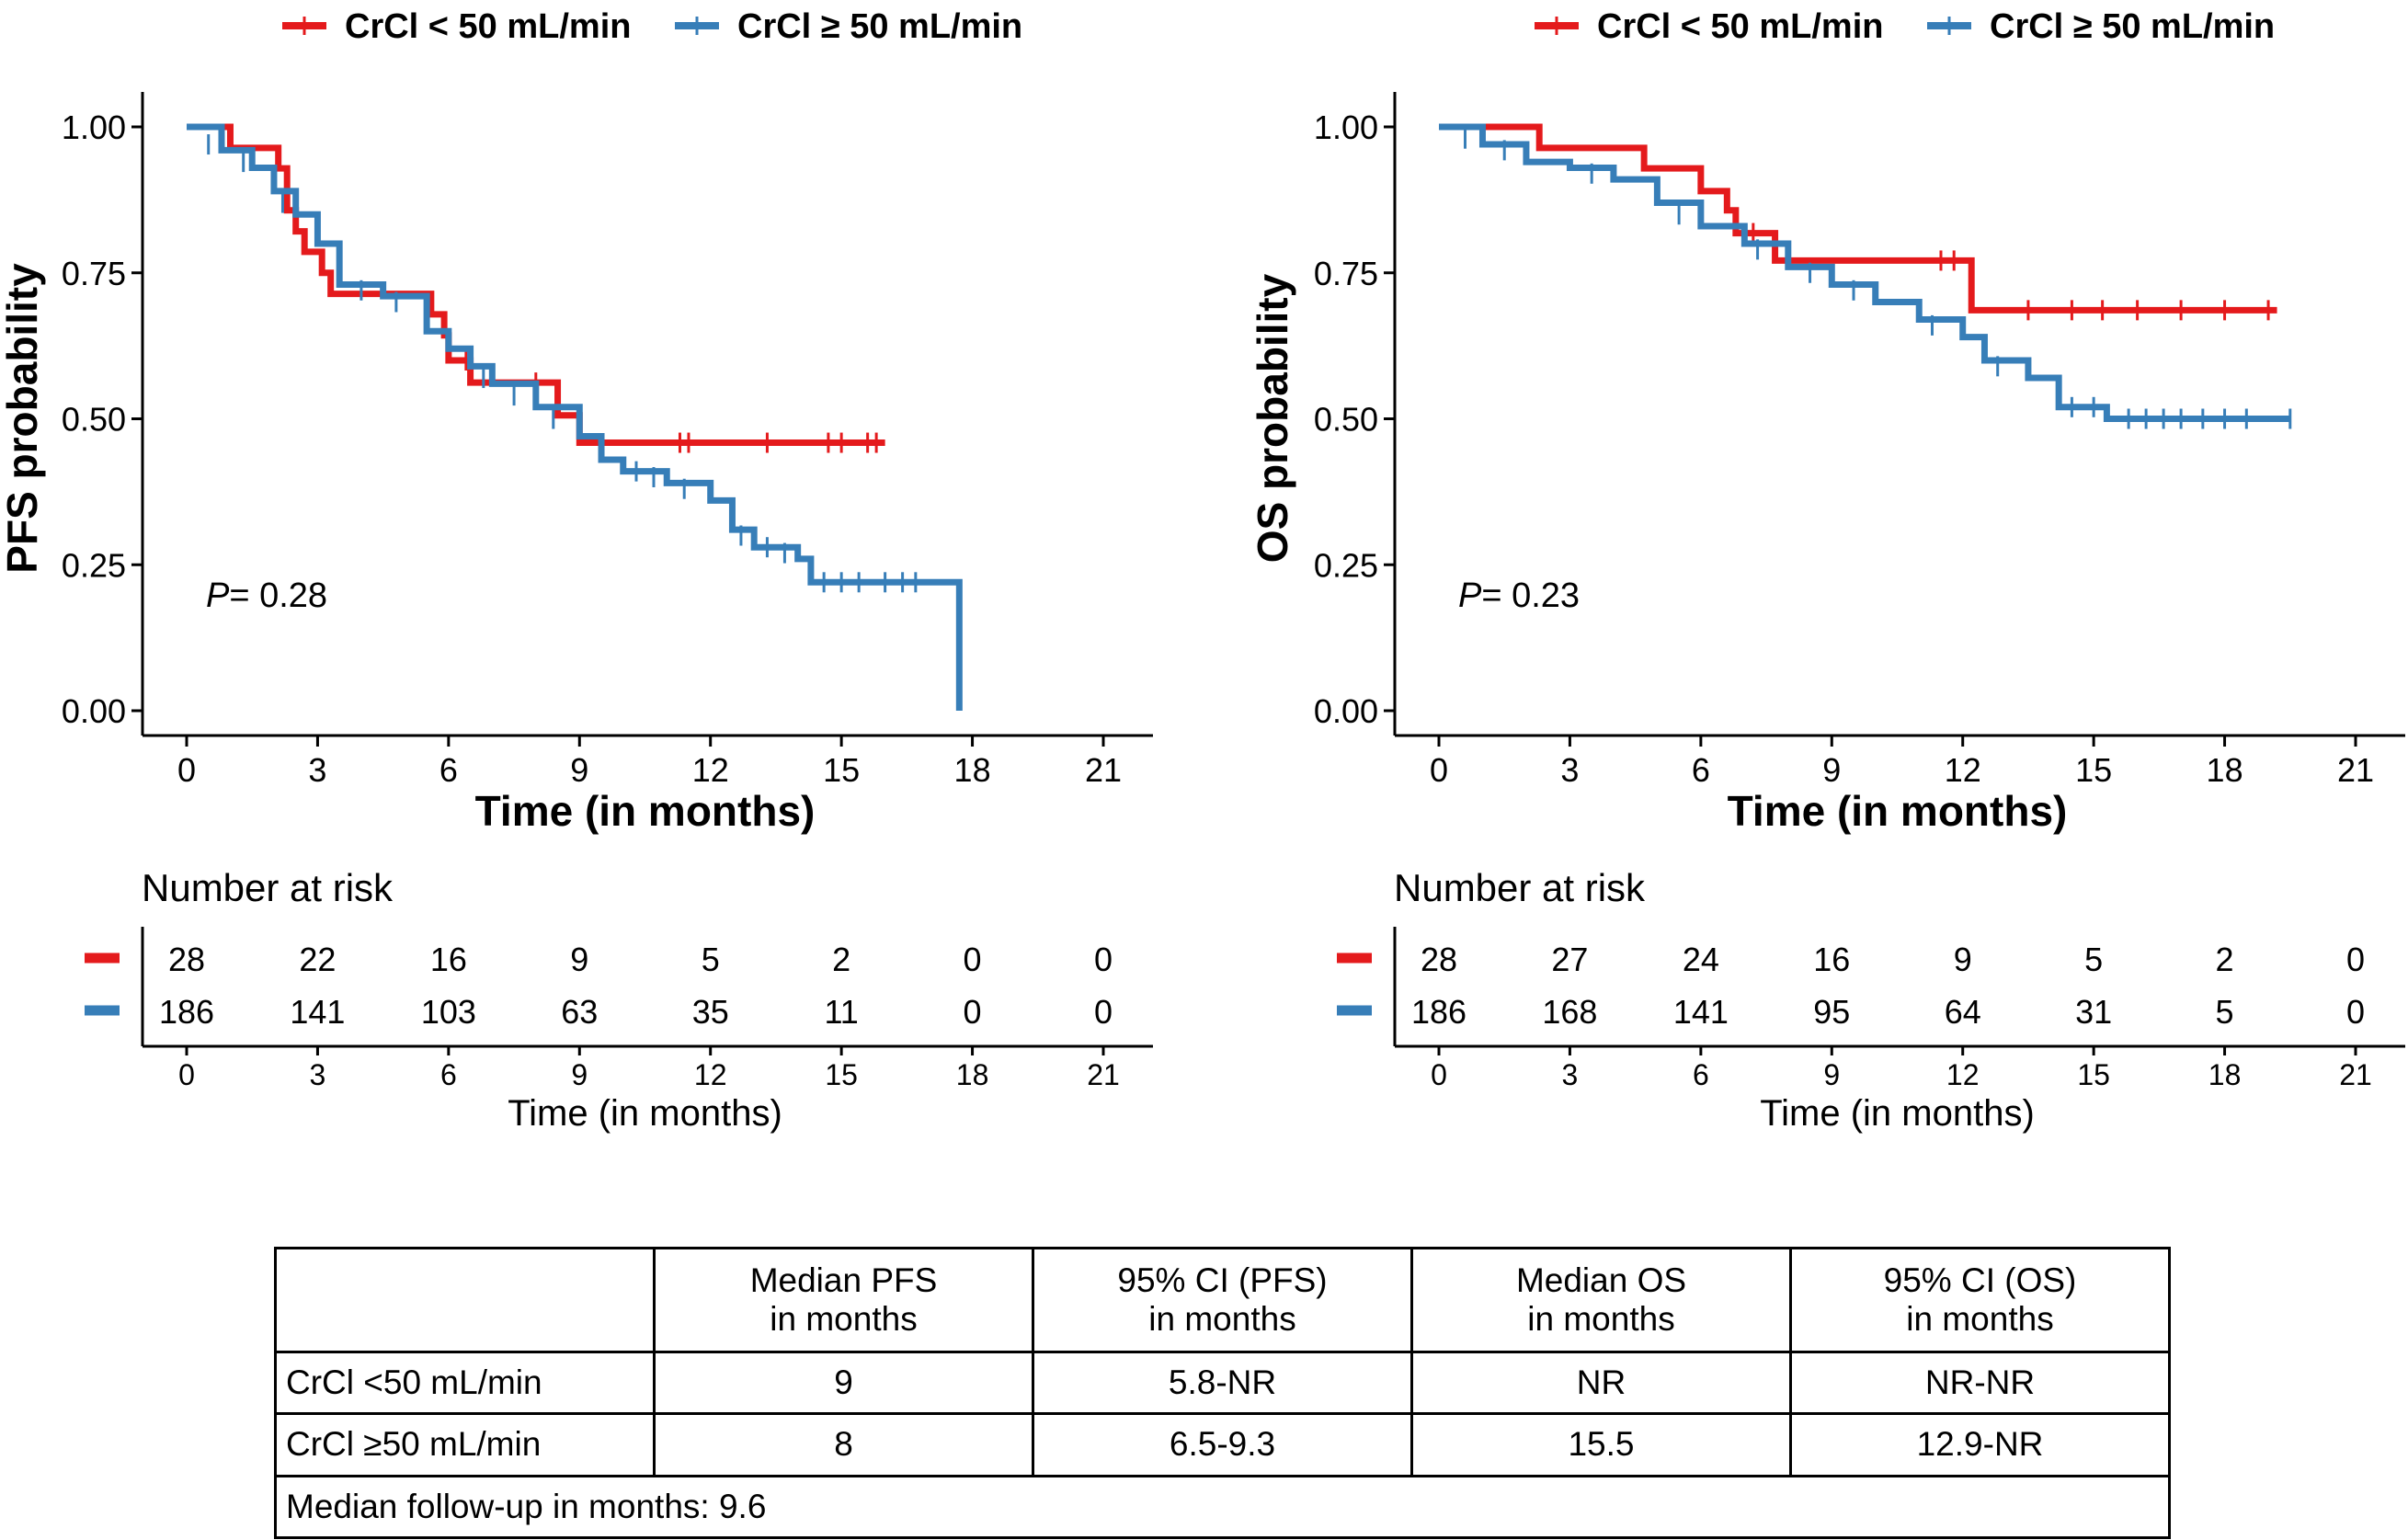 Image resolution: width=2408 pixels, height=1540 pixels. What do you see at coordinates (1980, 1444) in the screenshot?
I see `ci-os-cell: 12.9-NR` at bounding box center [1980, 1444].